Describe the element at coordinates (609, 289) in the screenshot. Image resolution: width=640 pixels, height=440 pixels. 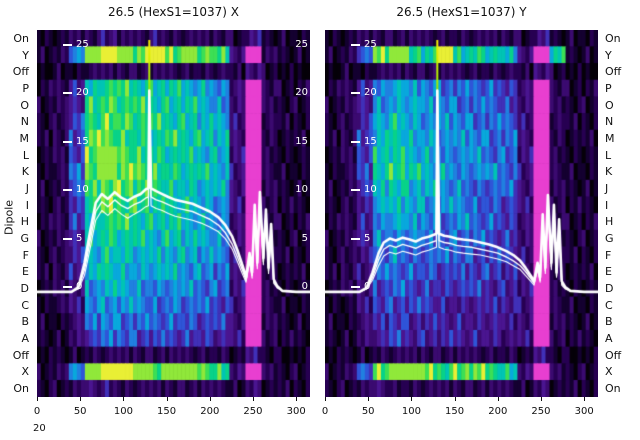
I see `dipole-row-label: D` at that location.